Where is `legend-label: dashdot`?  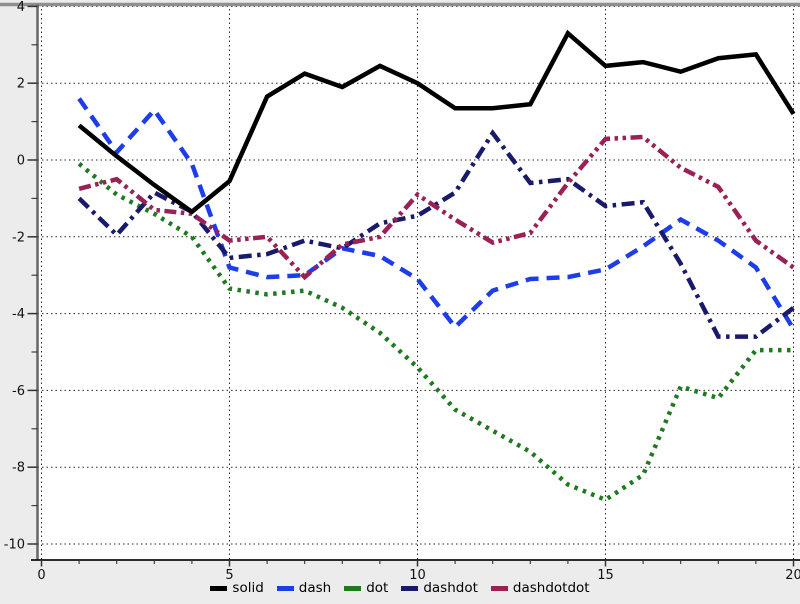
legend-label: dashdot is located at coordinates (450, 588).